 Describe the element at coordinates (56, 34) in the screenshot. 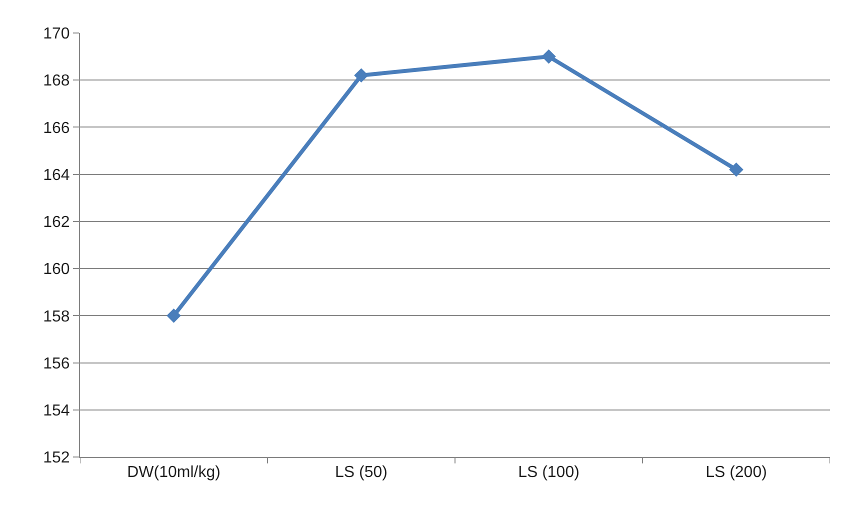

I see `y-tick-label: 170` at that location.